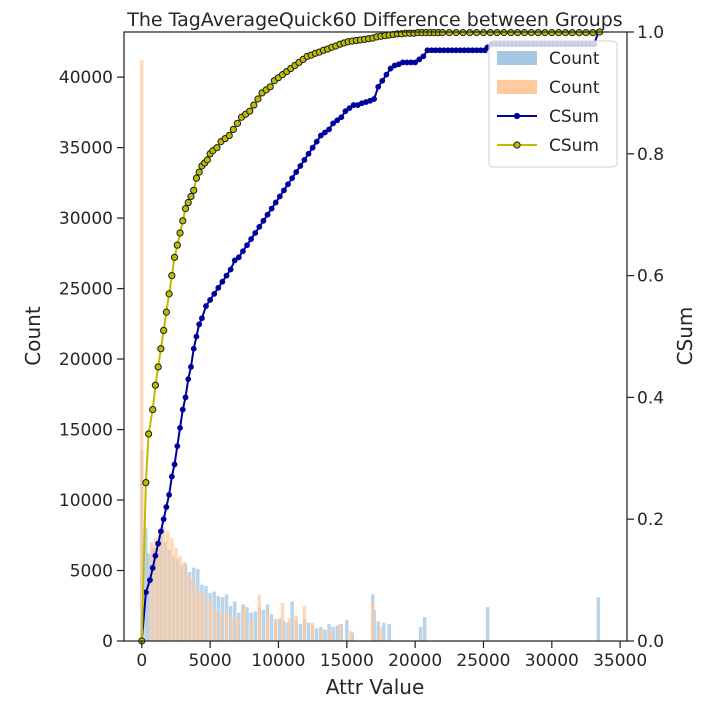 This screenshot has width=720, height=720. What do you see at coordinates (86, 431) in the screenshot?
I see `y-left-tick-label: 15000` at bounding box center [86, 431].